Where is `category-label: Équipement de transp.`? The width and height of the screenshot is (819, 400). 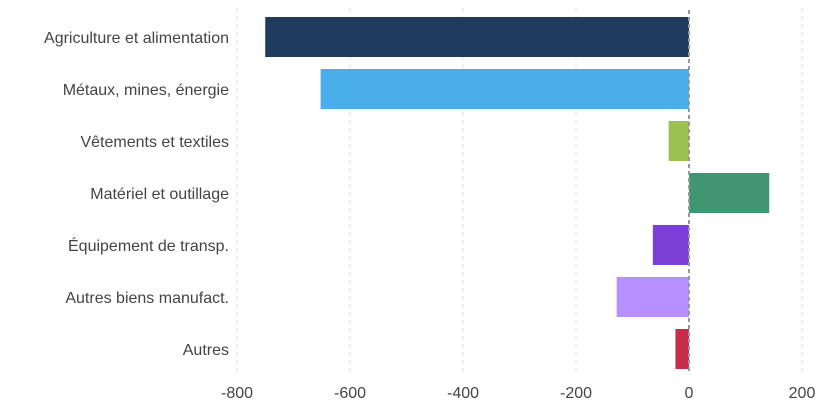 category-label: Équipement de transp. is located at coordinates (148, 245).